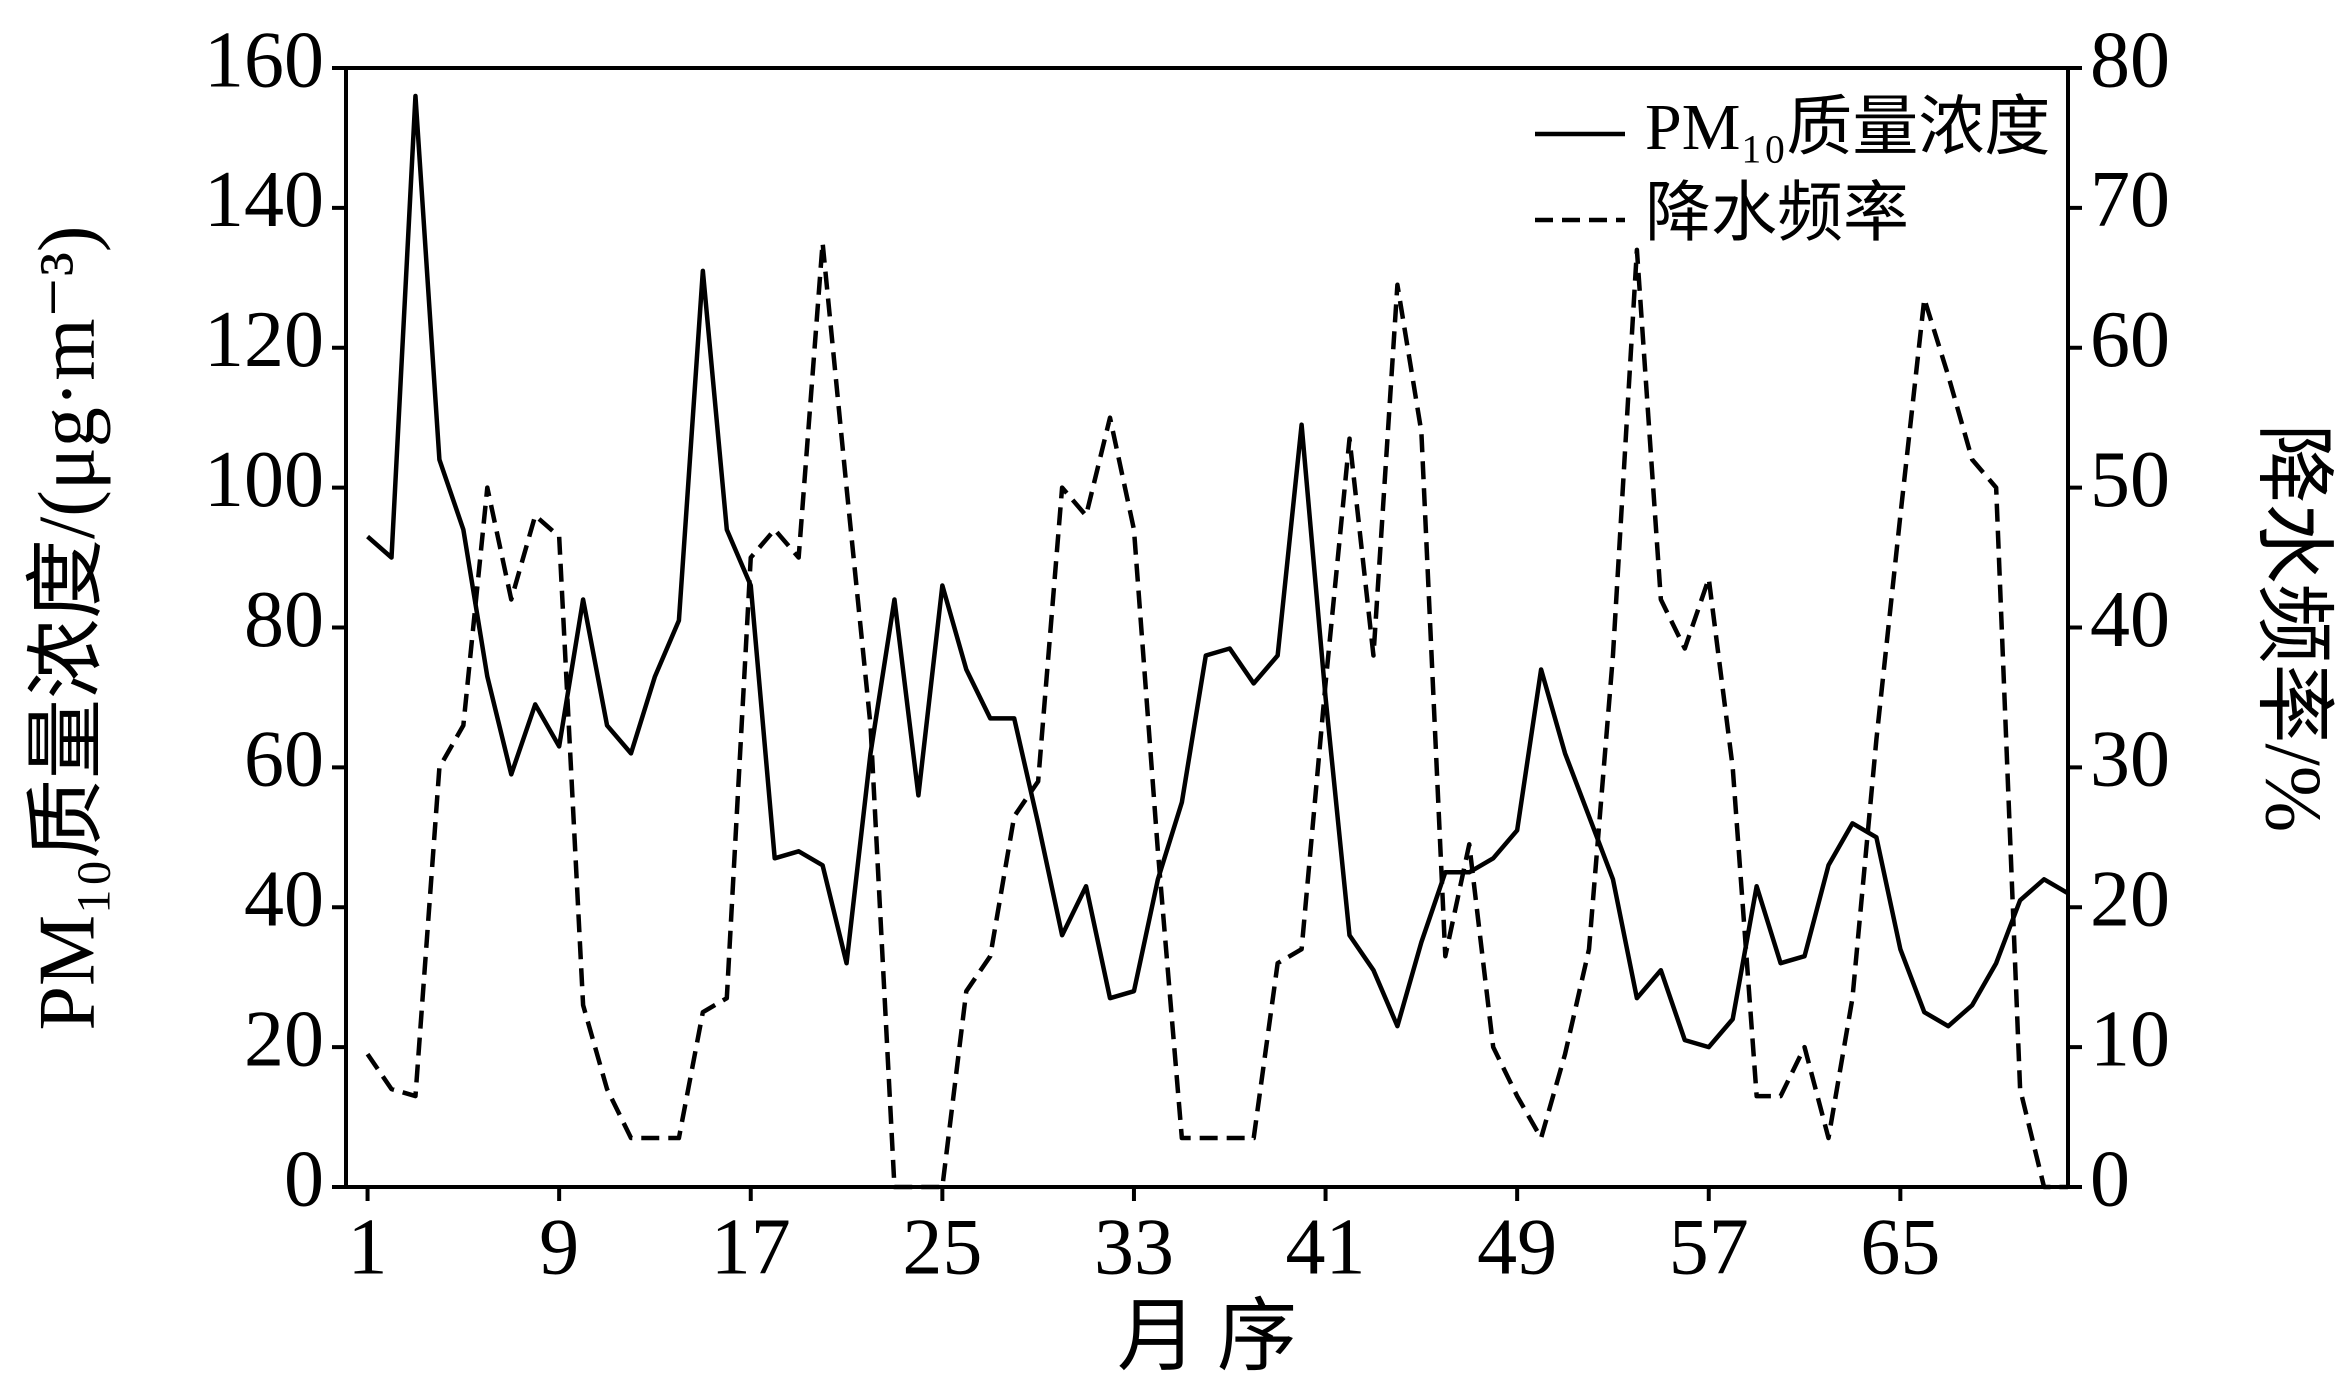  What do you see at coordinates (264, 340) in the screenshot?
I see `y-tick-label: 120` at bounding box center [264, 340].